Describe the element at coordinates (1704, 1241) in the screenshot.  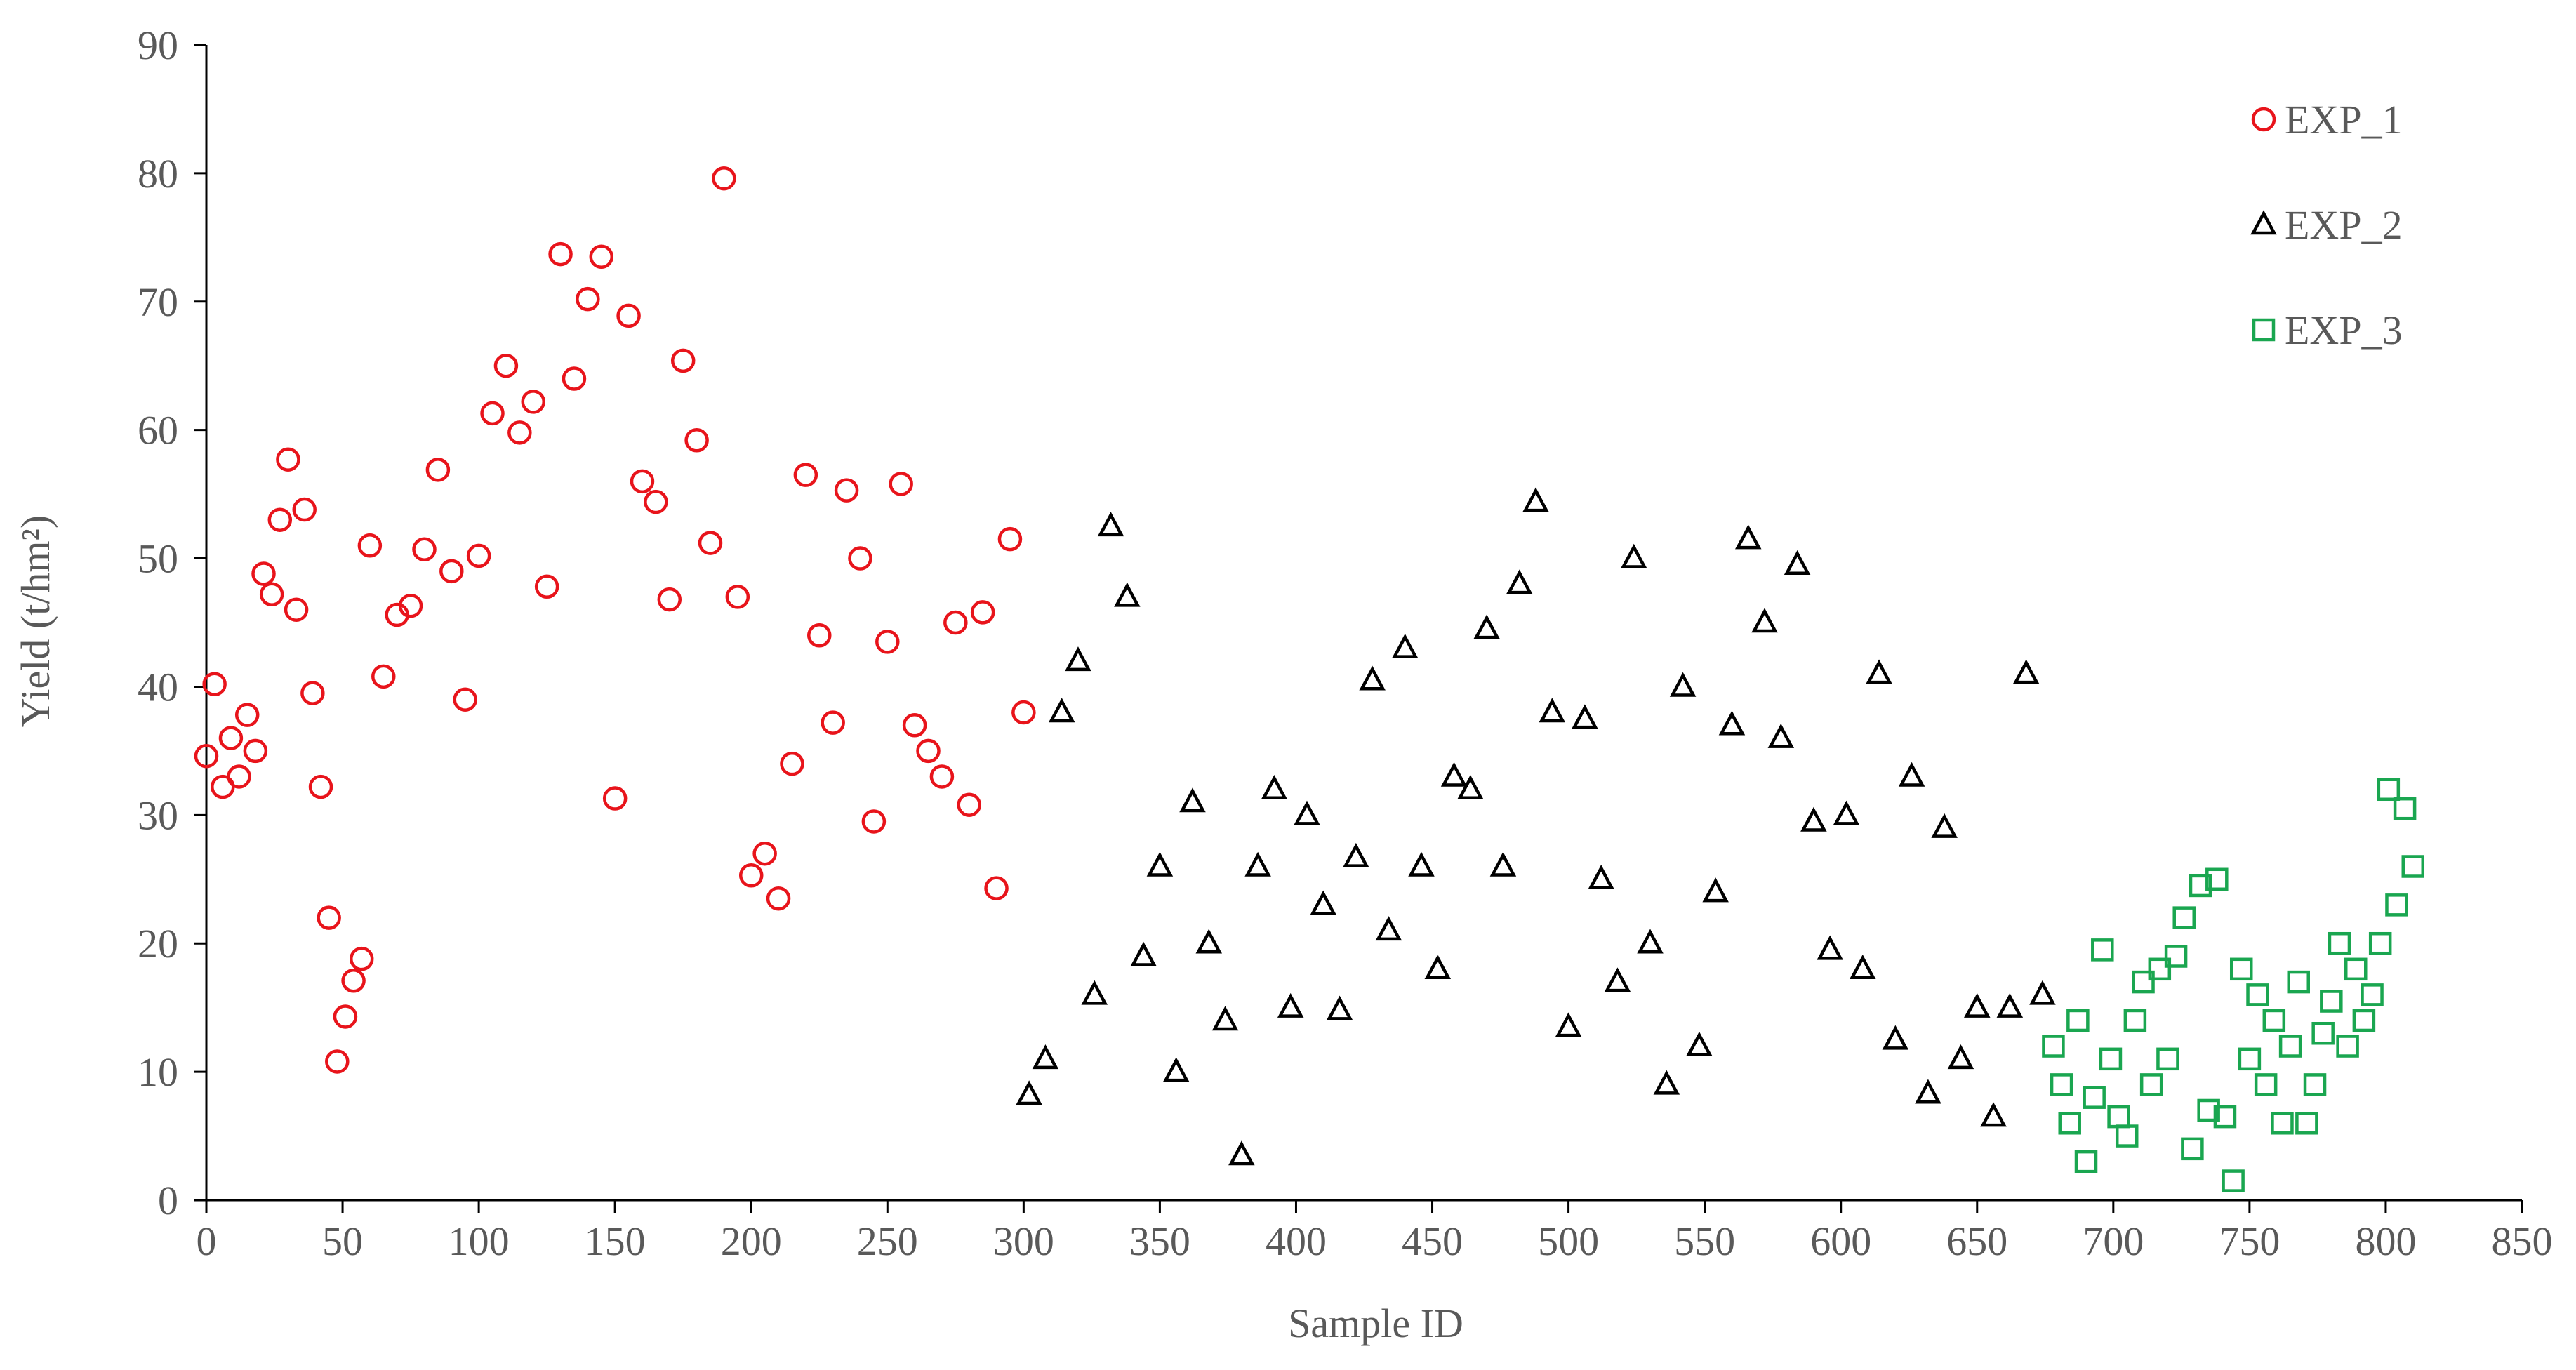
I see `x-tick-label: 550` at that location.